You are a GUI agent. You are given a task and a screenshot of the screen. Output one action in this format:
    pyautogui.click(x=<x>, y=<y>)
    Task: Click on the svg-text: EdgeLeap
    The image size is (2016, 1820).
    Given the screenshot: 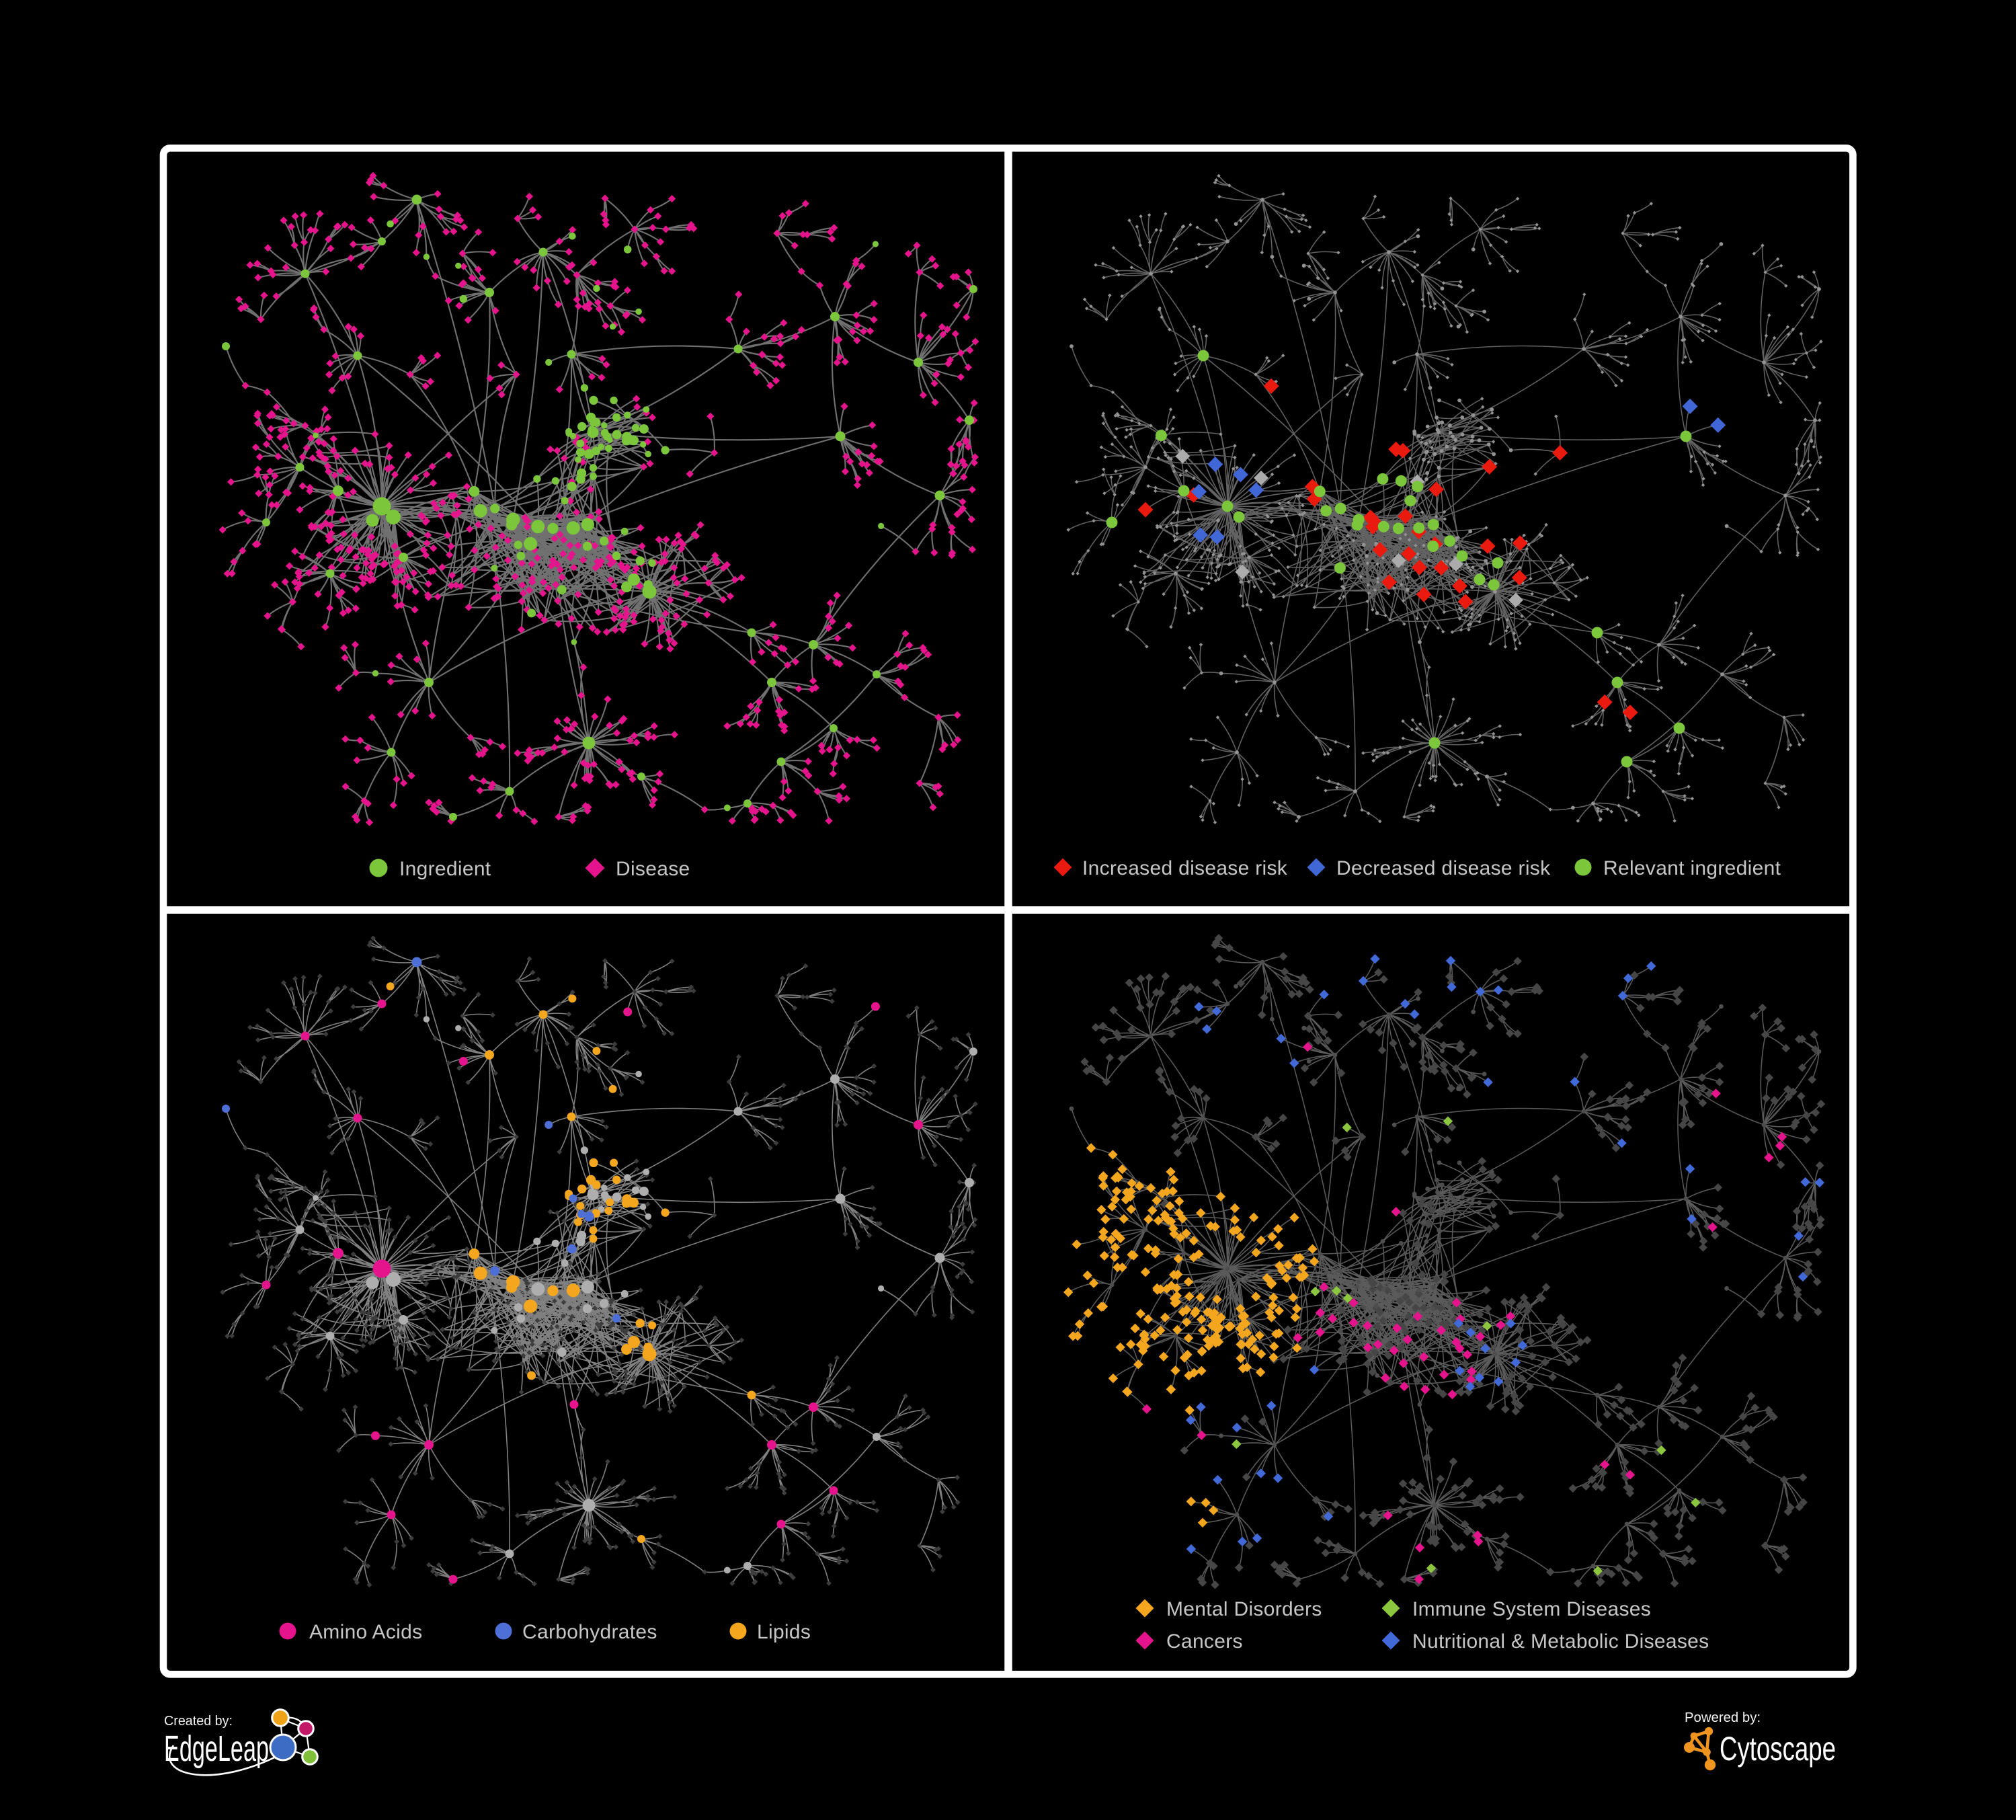 What is the action you would take?
    pyautogui.click(x=216, y=1749)
    